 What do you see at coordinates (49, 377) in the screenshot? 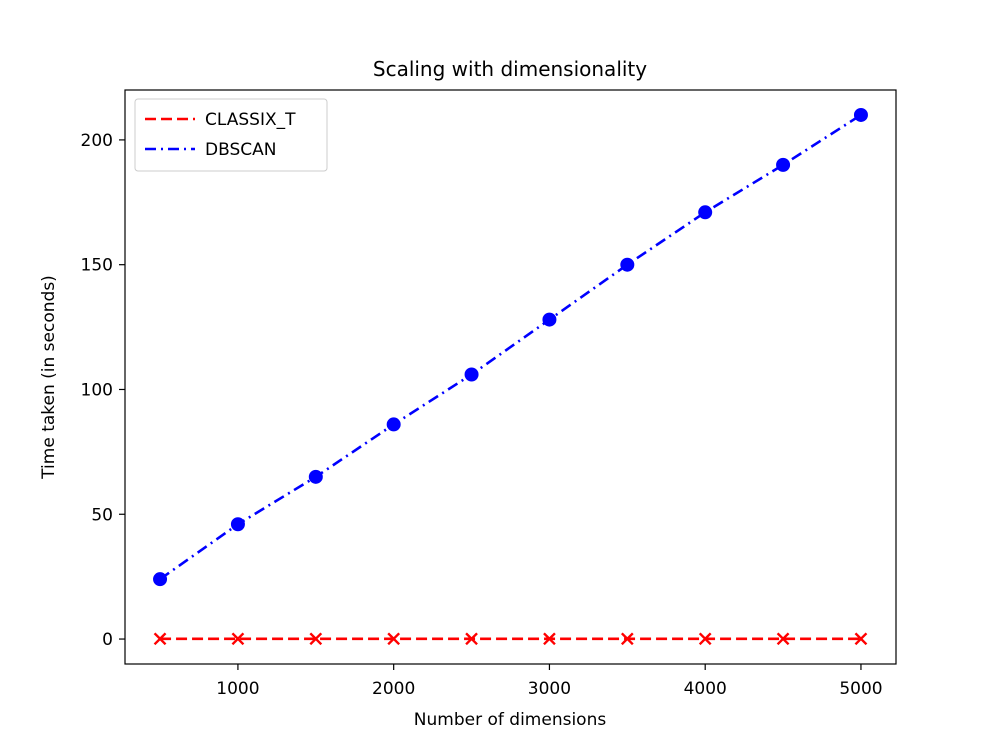
I see `y-axis-label: Time taken (in seconds)` at bounding box center [49, 377].